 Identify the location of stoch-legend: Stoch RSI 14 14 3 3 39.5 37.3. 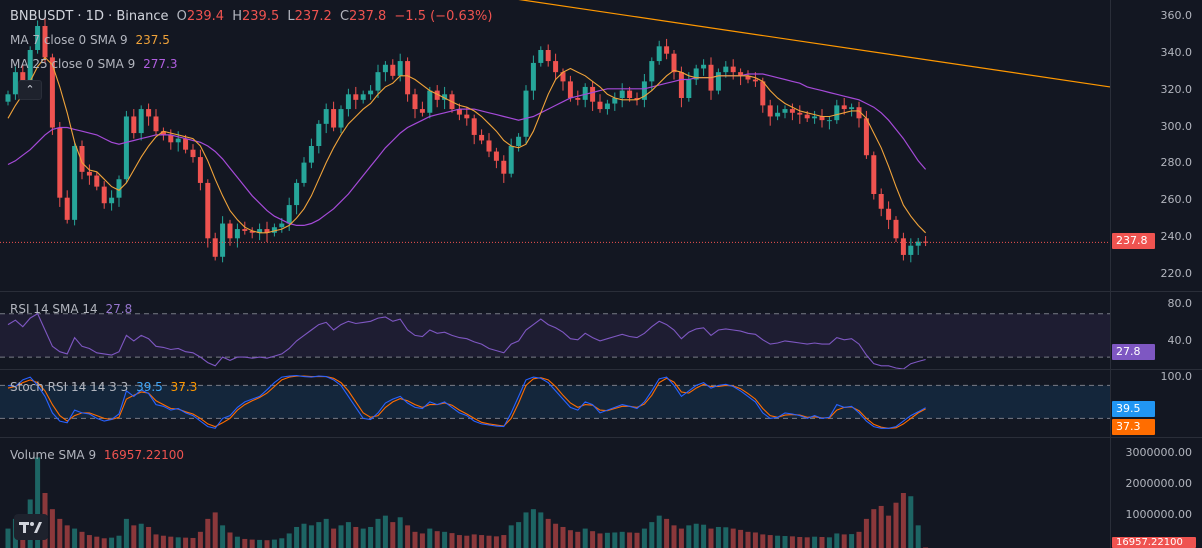
(105, 387).